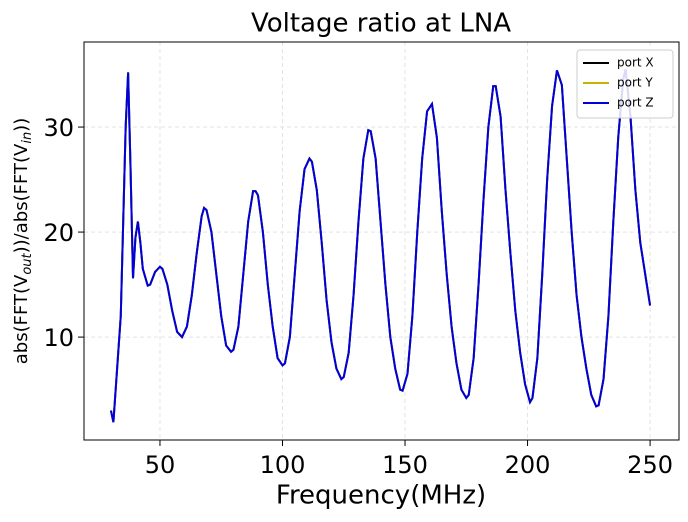 The width and height of the screenshot is (688, 522). What do you see at coordinates (635, 103) in the screenshot?
I see `legend-label: port Z` at bounding box center [635, 103].